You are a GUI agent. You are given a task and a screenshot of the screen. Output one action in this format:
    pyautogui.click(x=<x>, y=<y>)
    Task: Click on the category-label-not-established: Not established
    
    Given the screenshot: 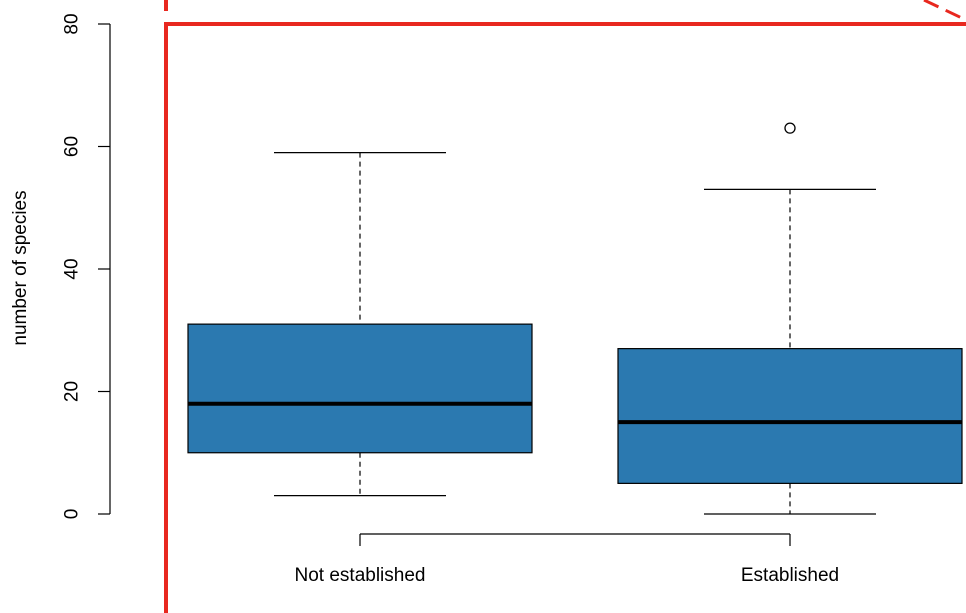 What is the action you would take?
    pyautogui.click(x=360, y=575)
    